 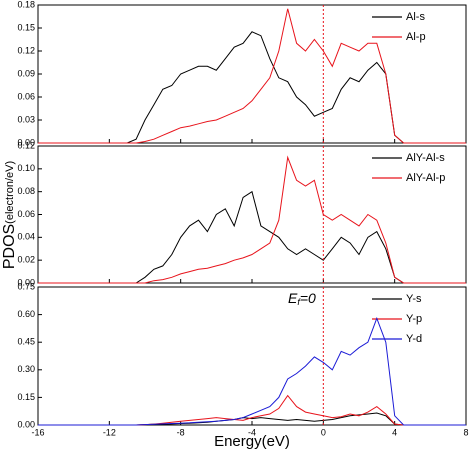 What do you see at coordinates (465, 432) in the screenshot?
I see `x-tick-label: 8` at bounding box center [465, 432].